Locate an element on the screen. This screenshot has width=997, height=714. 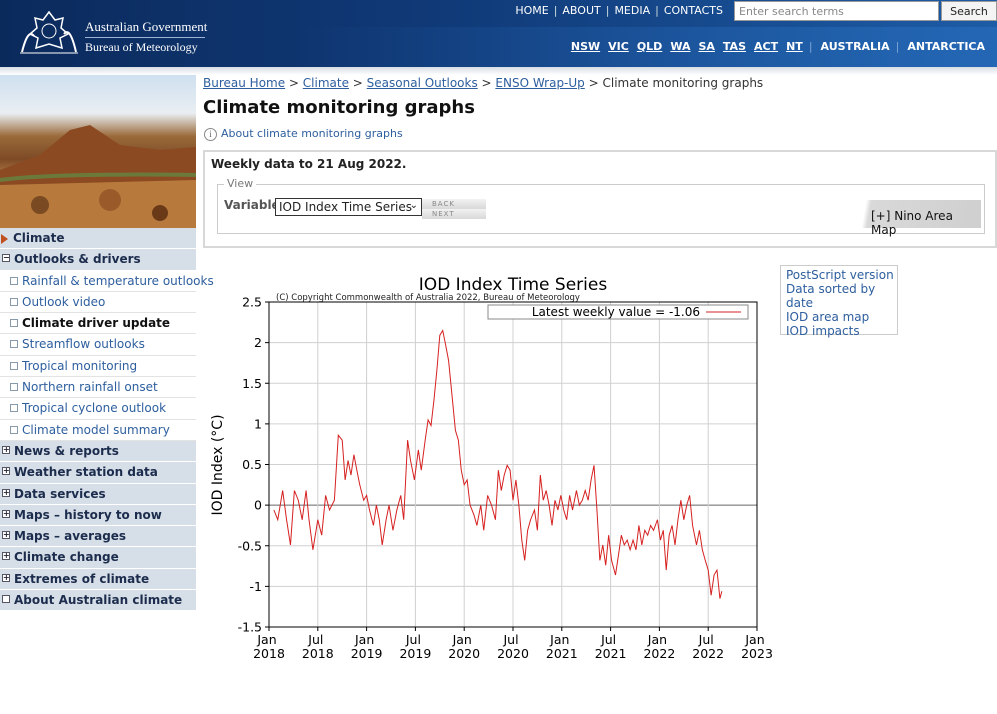
view-legend: View is located at coordinates (240, 183).